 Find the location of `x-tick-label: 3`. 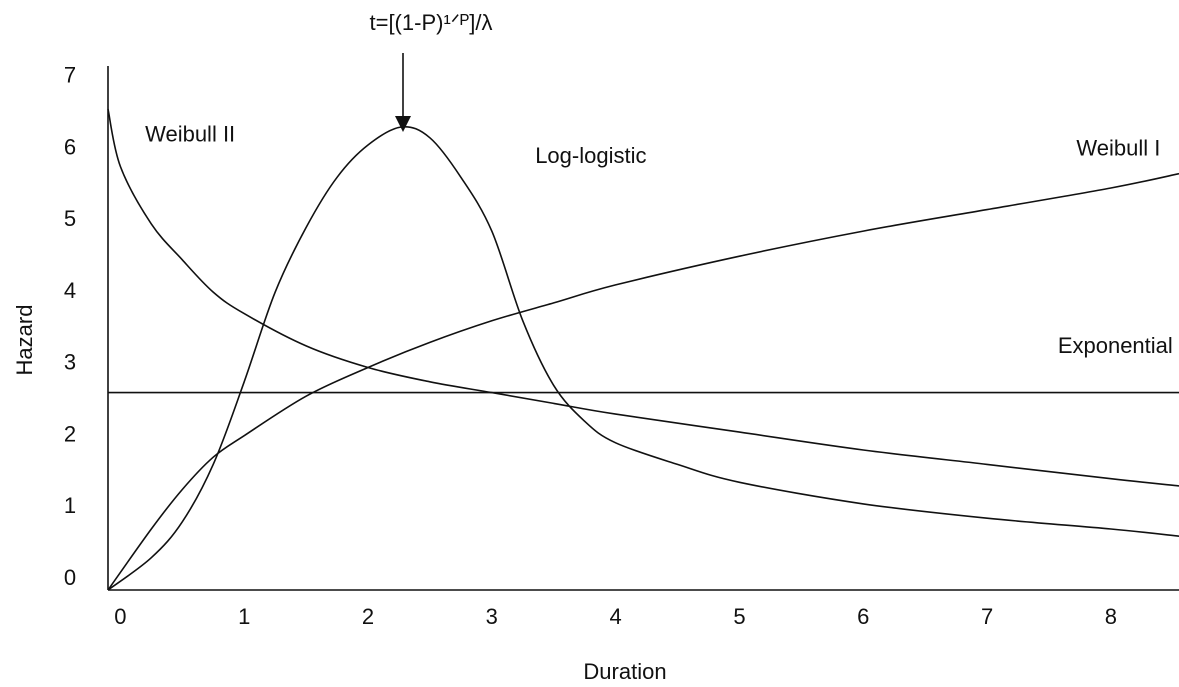

x-tick-label: 3 is located at coordinates (492, 616).